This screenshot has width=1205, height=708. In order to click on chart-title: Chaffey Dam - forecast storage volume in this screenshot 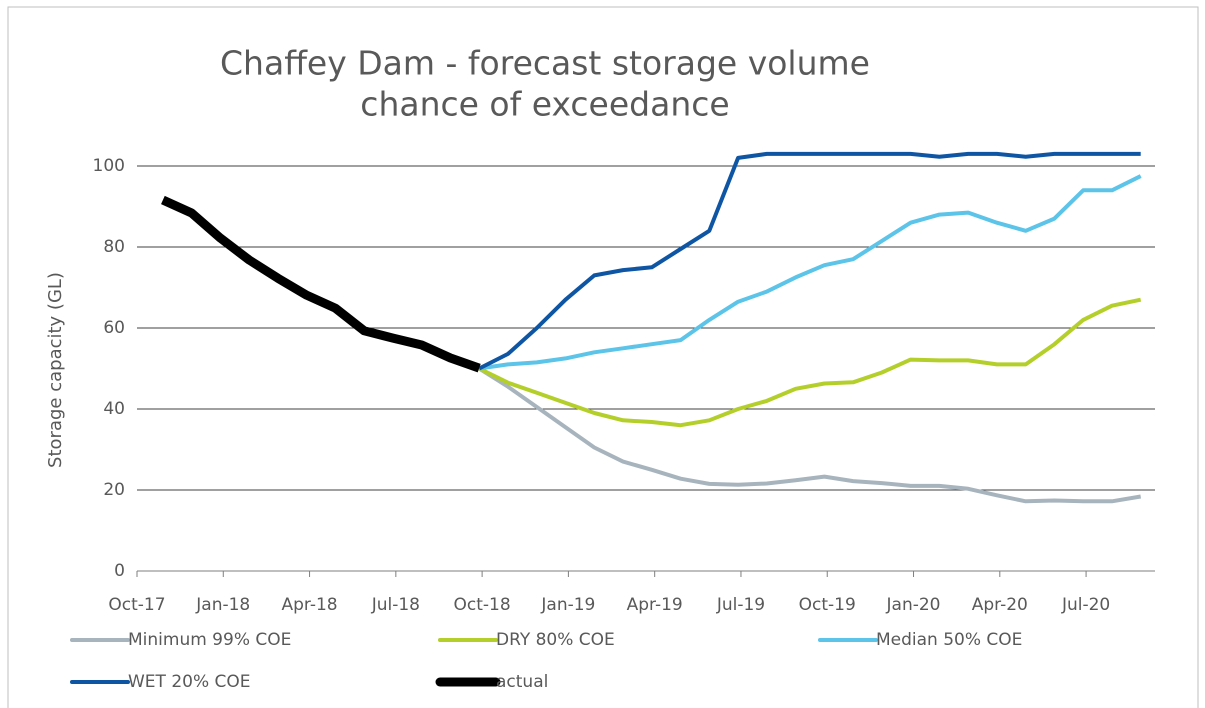, I will do `click(545, 63)`.